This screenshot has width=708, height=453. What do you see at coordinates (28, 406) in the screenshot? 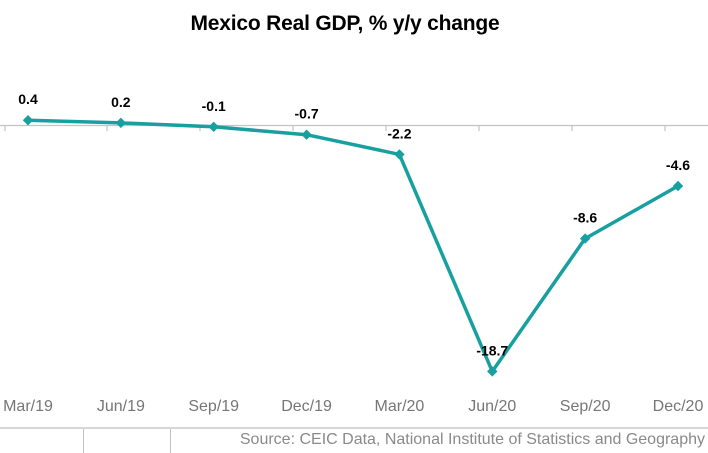
I see `x-axis-tick-label: Mar/19` at bounding box center [28, 406].